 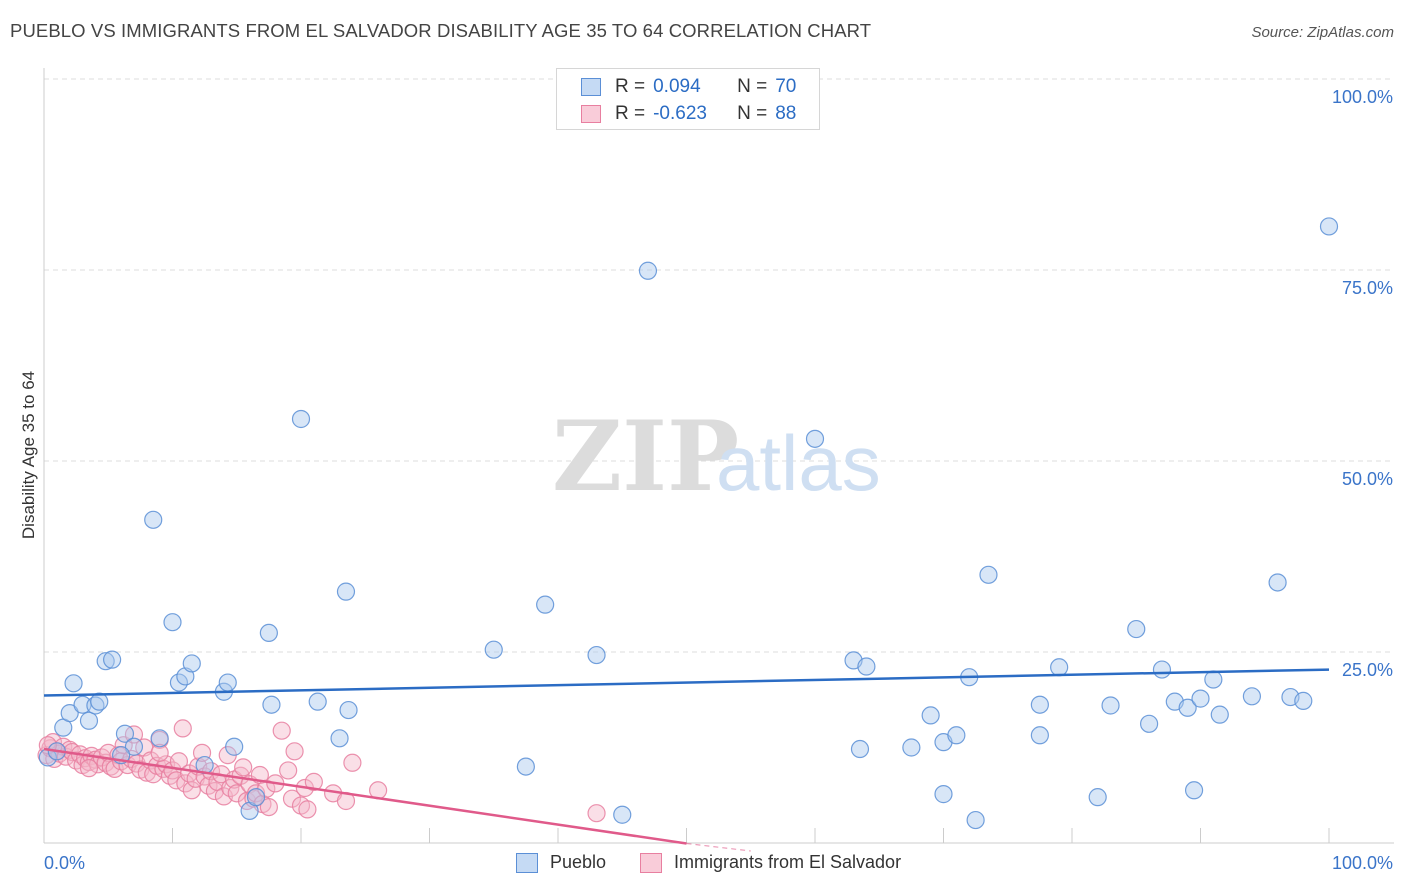 What do you see at coordinates (578, 862) in the screenshot?
I see `legend-label-pueblo: Pueblo` at bounding box center [578, 862].